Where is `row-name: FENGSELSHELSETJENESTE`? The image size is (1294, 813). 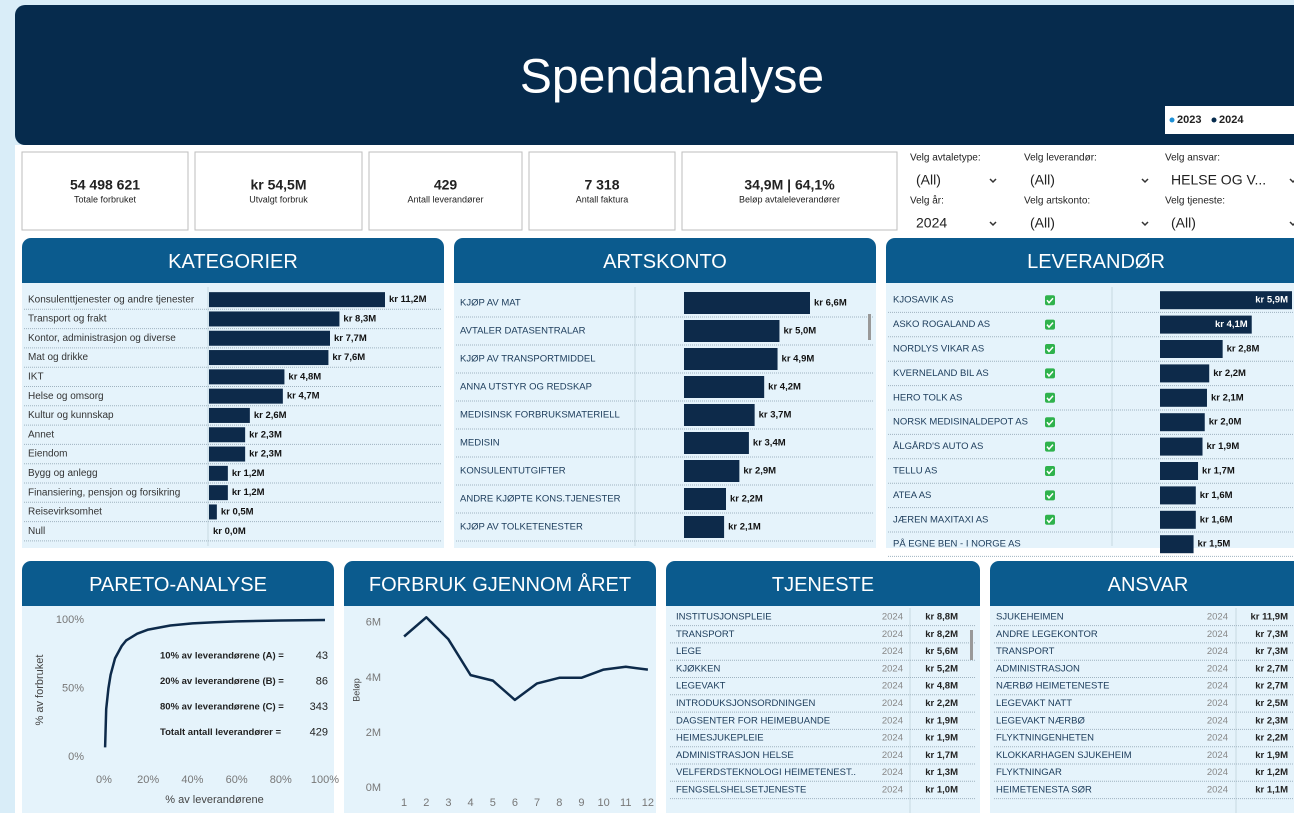 row-name: FENGSELSHELSETJENESTE is located at coordinates (741, 790).